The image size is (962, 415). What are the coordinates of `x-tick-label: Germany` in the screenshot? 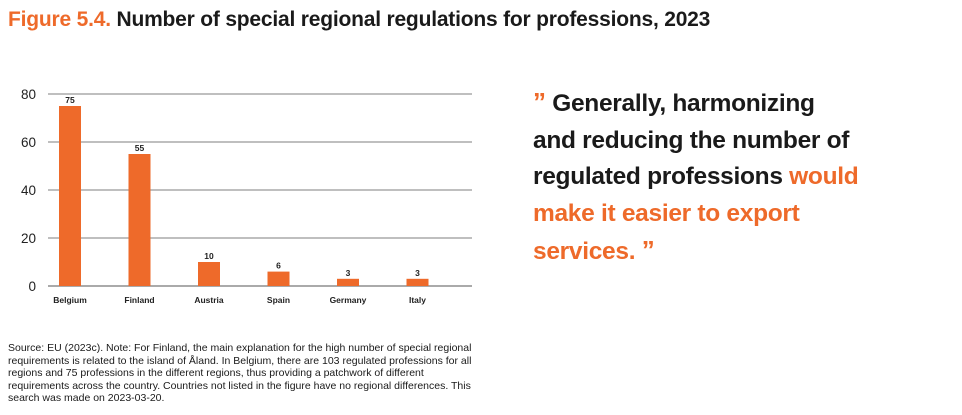 It's located at (348, 300).